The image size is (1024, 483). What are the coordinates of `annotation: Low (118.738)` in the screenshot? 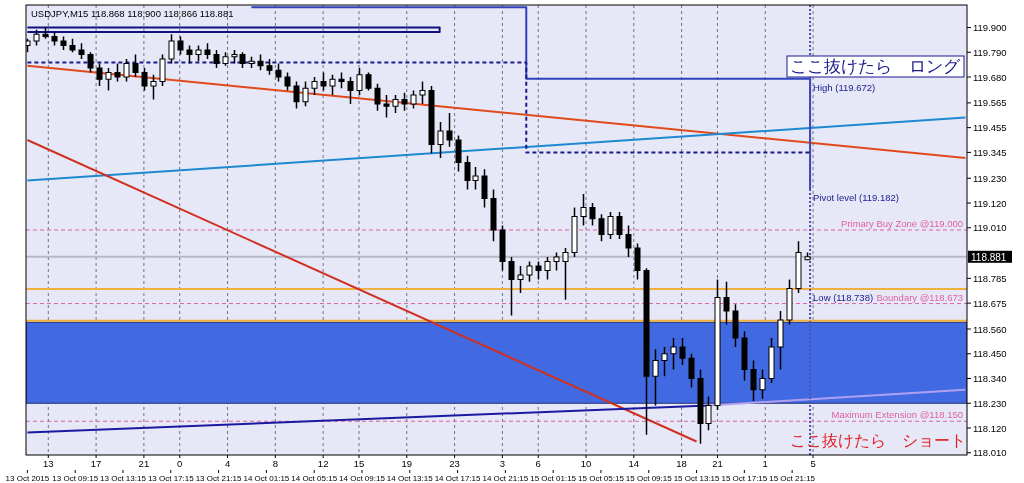 It's located at (843, 297).